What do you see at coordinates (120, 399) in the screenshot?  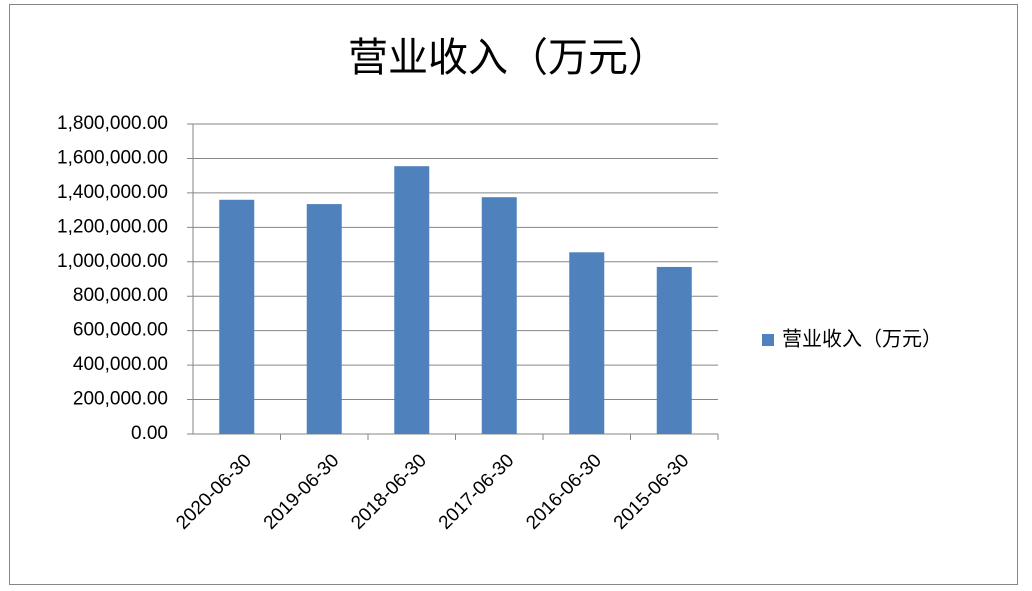 I see `y-tick-label: 200,000.00` at bounding box center [120, 399].